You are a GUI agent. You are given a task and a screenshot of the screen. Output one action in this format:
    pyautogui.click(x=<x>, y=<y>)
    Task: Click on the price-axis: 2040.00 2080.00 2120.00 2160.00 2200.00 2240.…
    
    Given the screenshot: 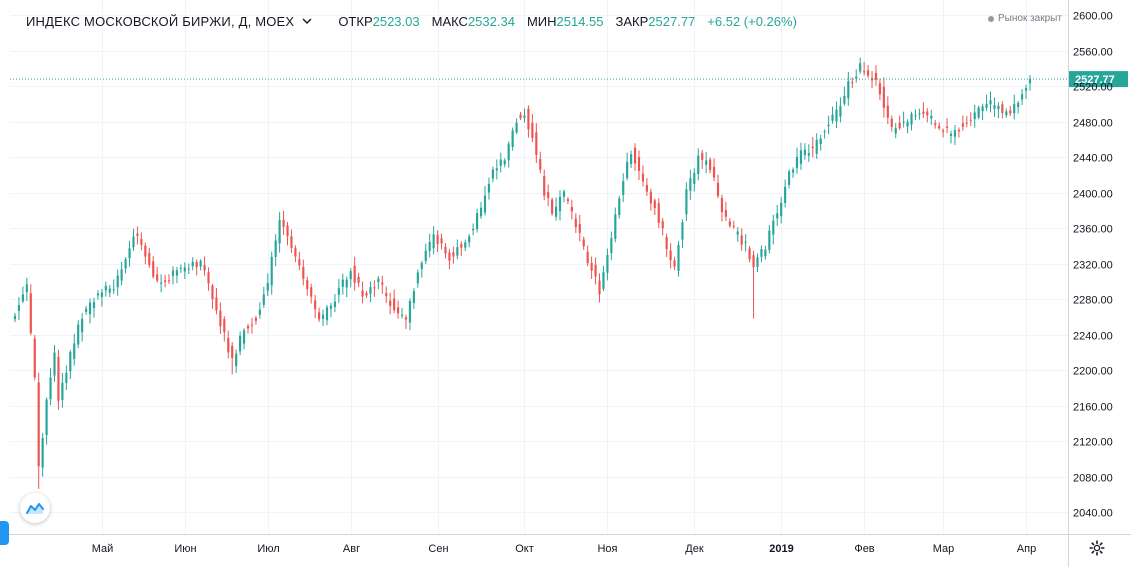 What is the action you would take?
    pyautogui.click(x=1090, y=283)
    